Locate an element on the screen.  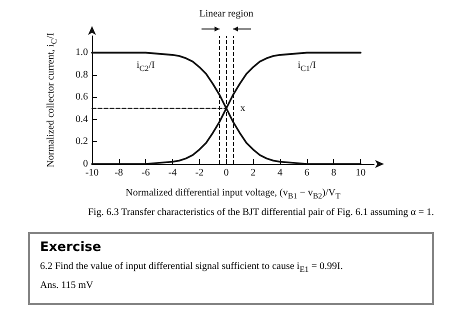
annotation: x is located at coordinates (243, 108).